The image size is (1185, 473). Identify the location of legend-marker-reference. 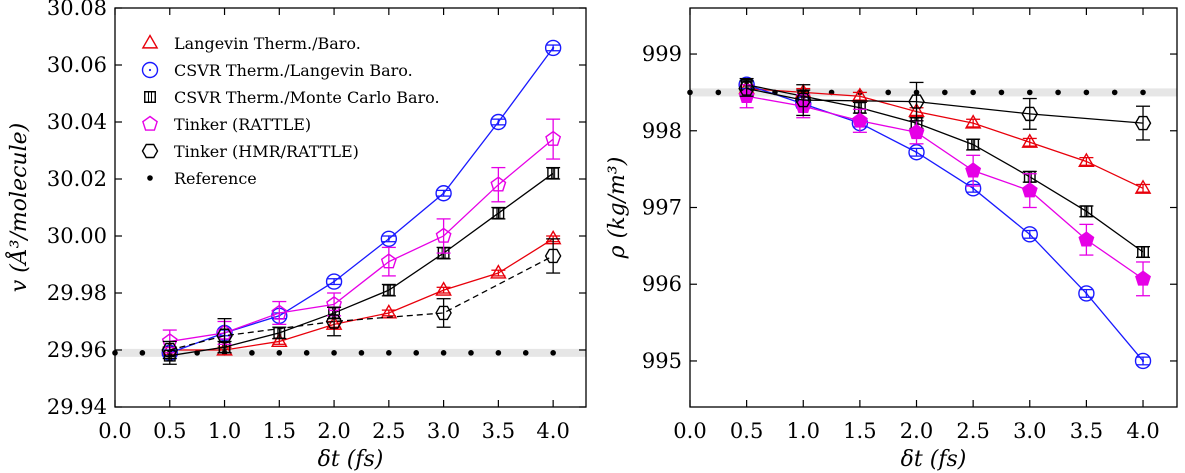
(150, 178).